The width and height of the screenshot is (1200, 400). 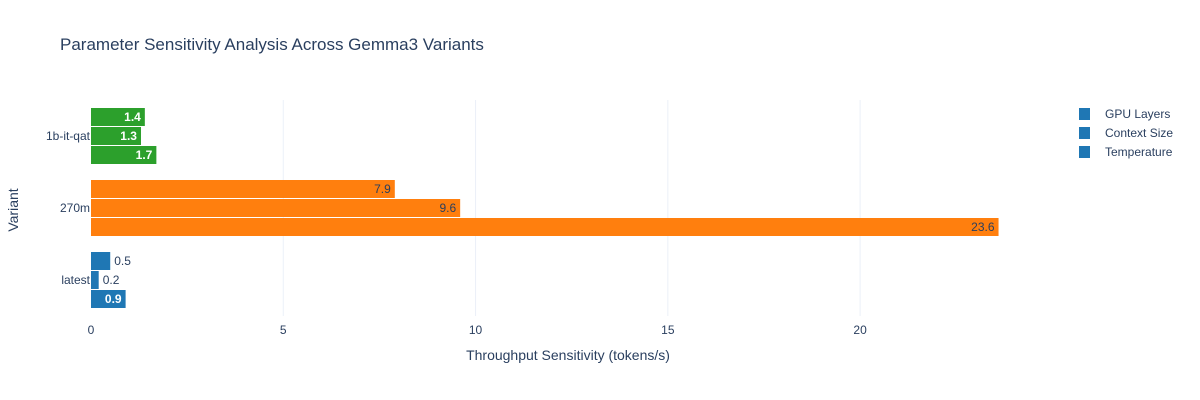 What do you see at coordinates (68, 136) in the screenshot?
I see `y-tick-label: 1b-it-qat` at bounding box center [68, 136].